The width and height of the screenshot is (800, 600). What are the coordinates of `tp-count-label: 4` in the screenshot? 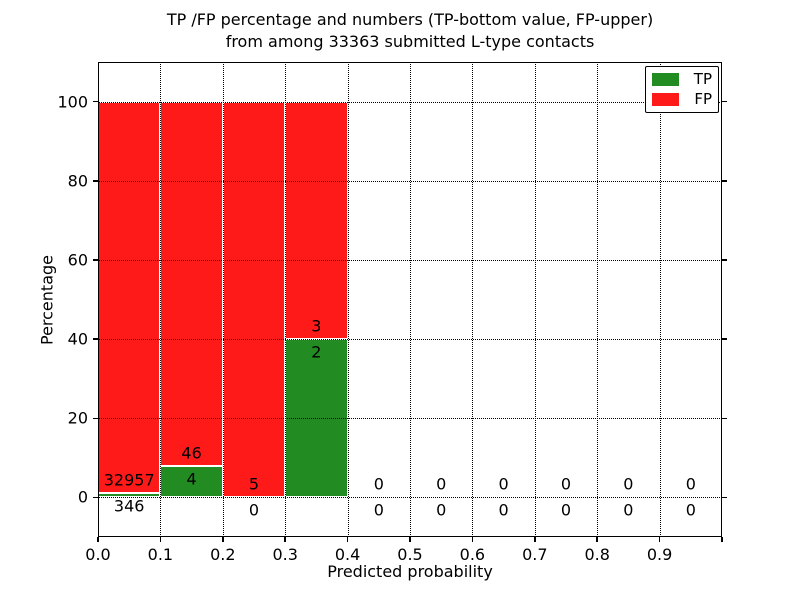 It's located at (191, 479).